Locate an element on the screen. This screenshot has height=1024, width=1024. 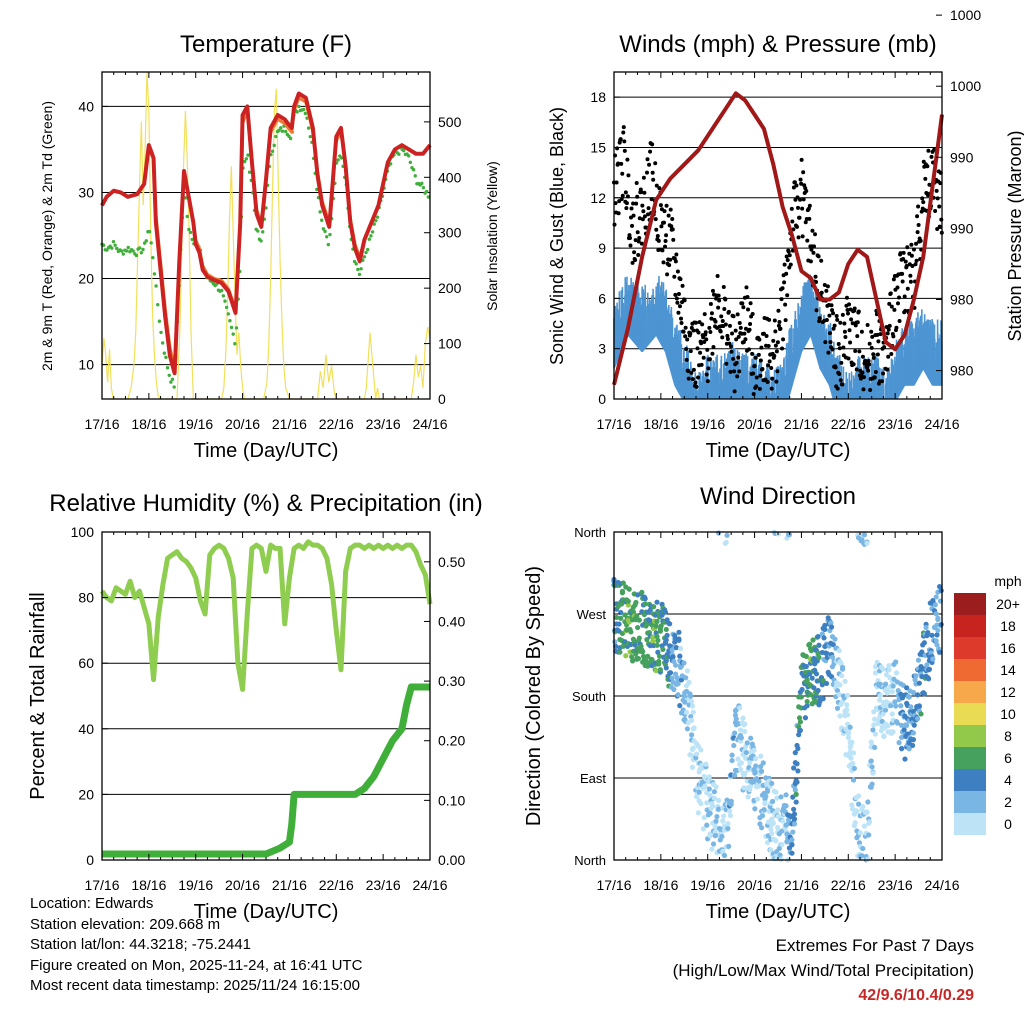
temp-xtick-label: 17/16 is located at coordinates (101, 424).